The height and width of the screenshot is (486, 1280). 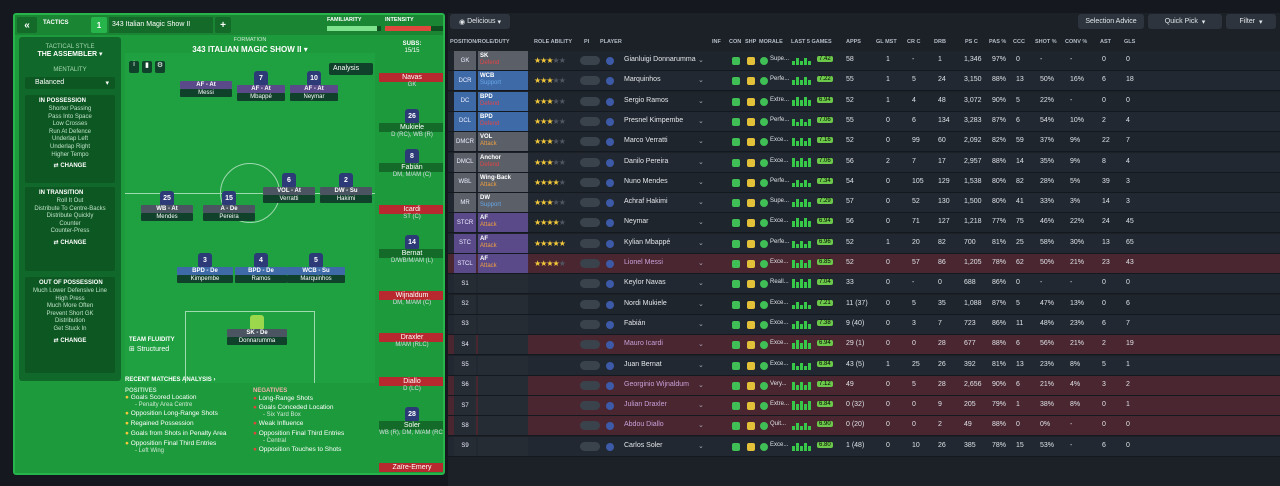 I want to click on player-name: Georginio Wijnaldum, so click(x=656, y=384).